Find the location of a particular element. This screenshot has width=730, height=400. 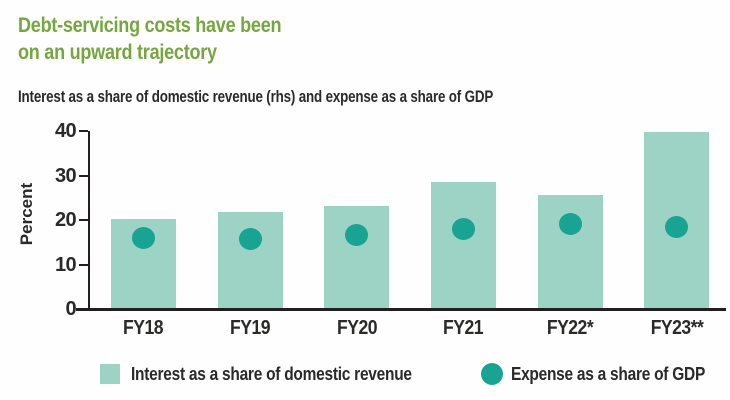

y-tick-label: 30 is located at coordinates (65, 175).